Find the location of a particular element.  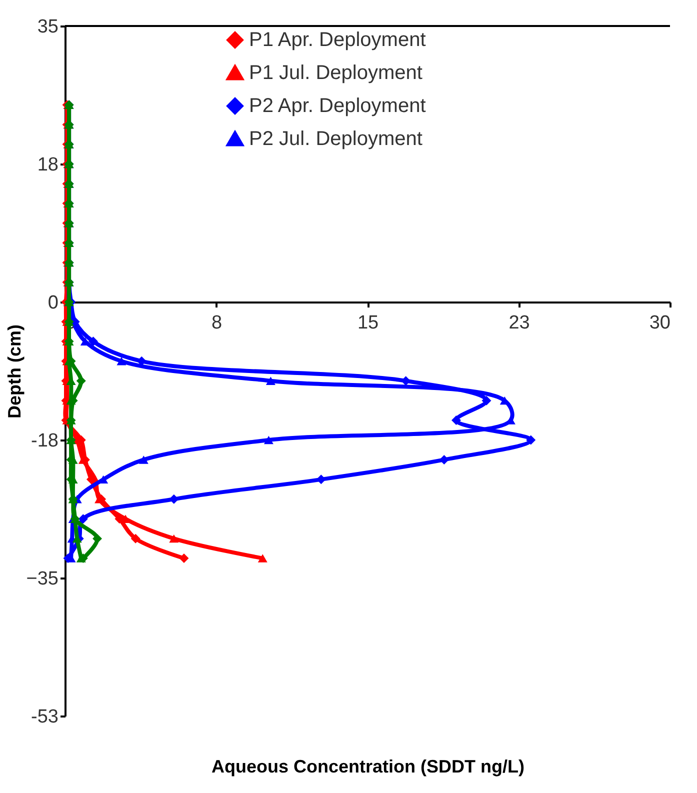

x-axis-title: Aqueous Concentration (SDDT ng/L) is located at coordinates (368, 766).